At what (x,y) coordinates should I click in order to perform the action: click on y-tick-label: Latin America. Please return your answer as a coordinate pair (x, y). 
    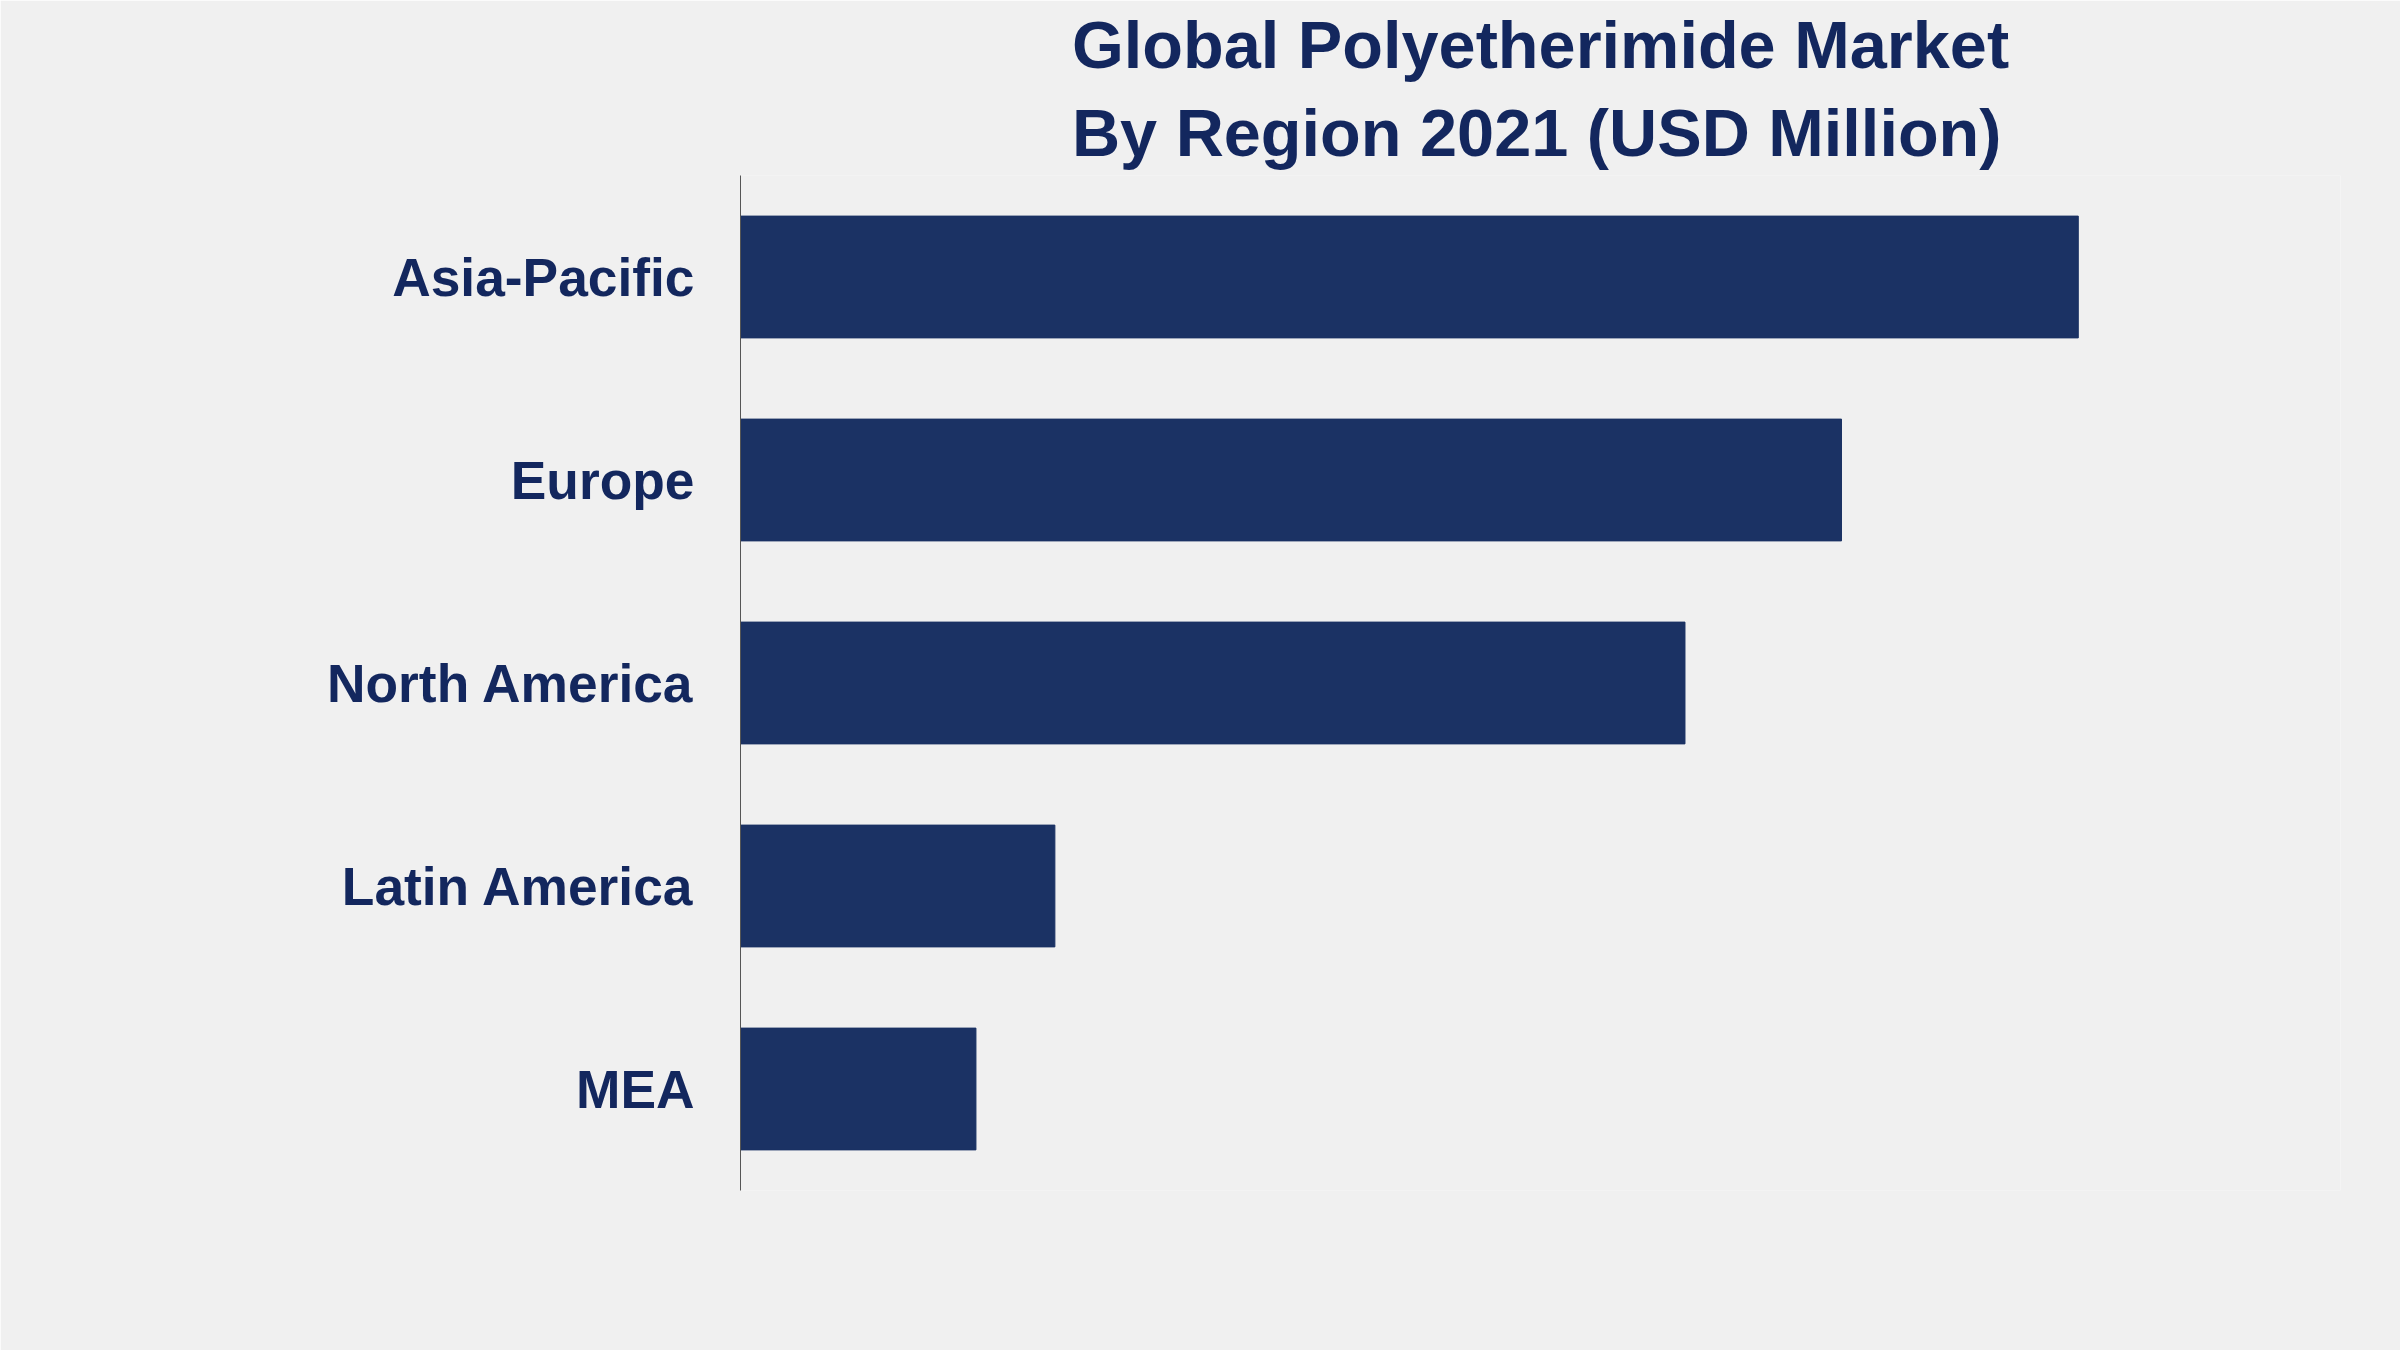
    Looking at the image, I should click on (517, 886).